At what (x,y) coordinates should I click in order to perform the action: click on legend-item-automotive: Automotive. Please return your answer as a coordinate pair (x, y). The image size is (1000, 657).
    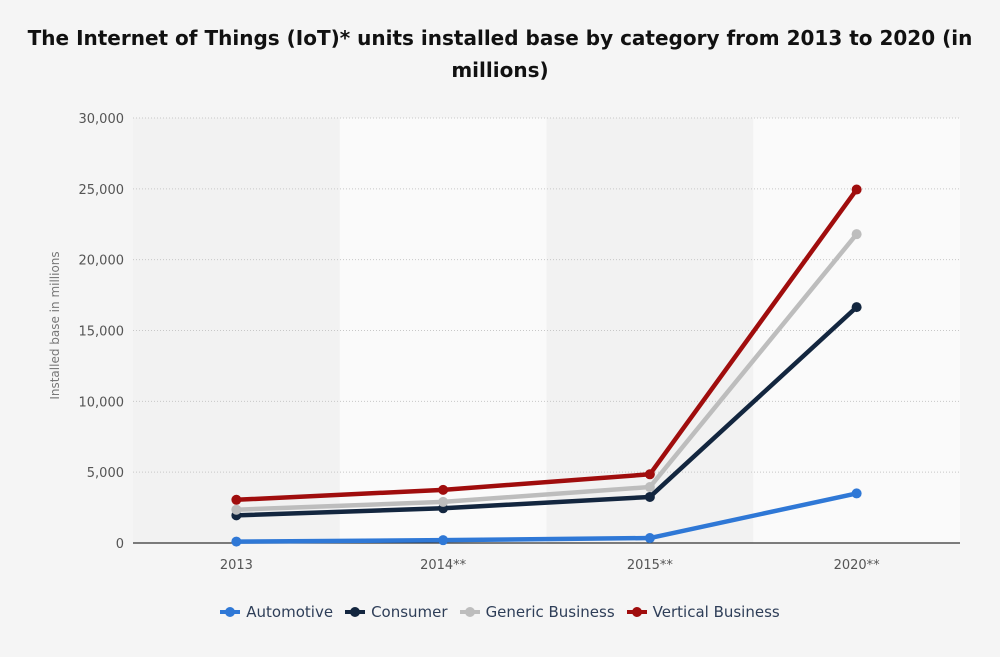
    Looking at the image, I should click on (276, 612).